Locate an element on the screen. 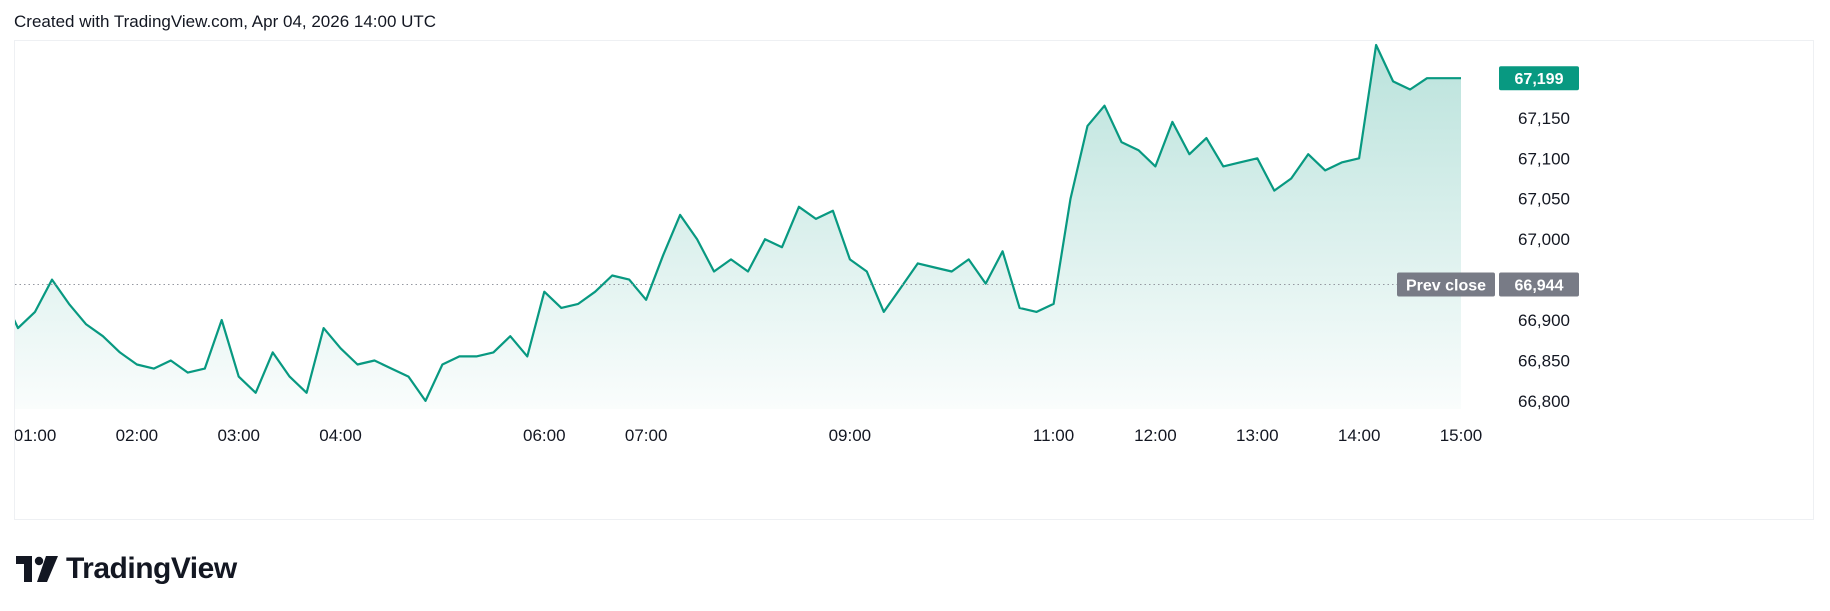 This screenshot has width=1830, height=611. prev-close-value: 66,944 is located at coordinates (1539, 285).